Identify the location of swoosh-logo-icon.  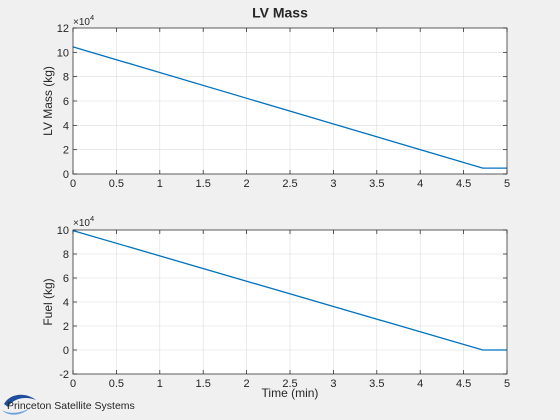
(19, 404).